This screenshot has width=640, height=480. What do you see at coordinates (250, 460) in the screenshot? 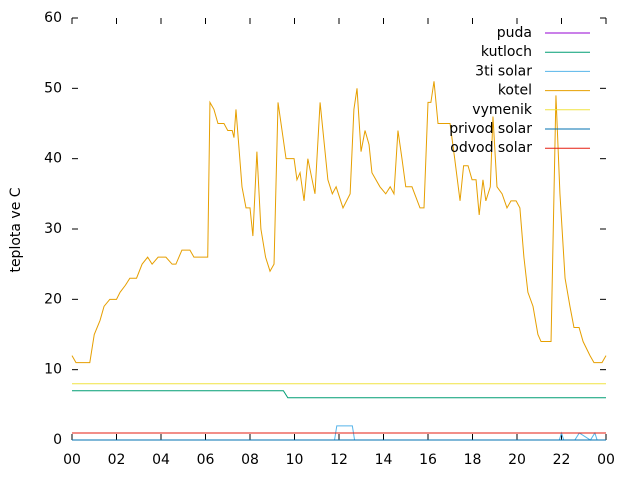
I see `x-tick-label: 08` at bounding box center [250, 460].